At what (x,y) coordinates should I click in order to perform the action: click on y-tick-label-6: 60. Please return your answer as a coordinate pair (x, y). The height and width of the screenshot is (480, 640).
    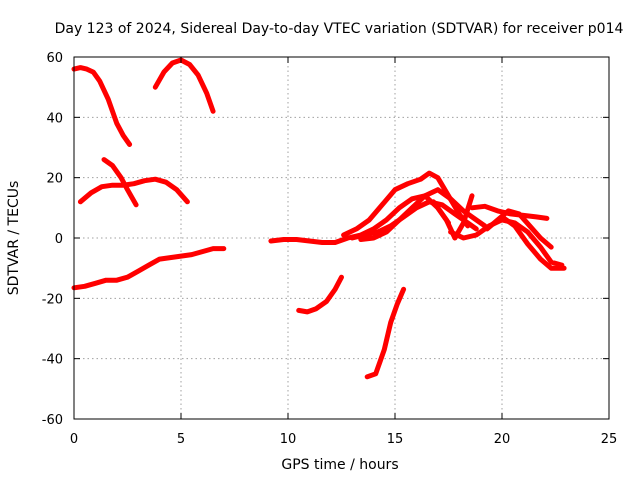
    Looking at the image, I should click on (54, 58).